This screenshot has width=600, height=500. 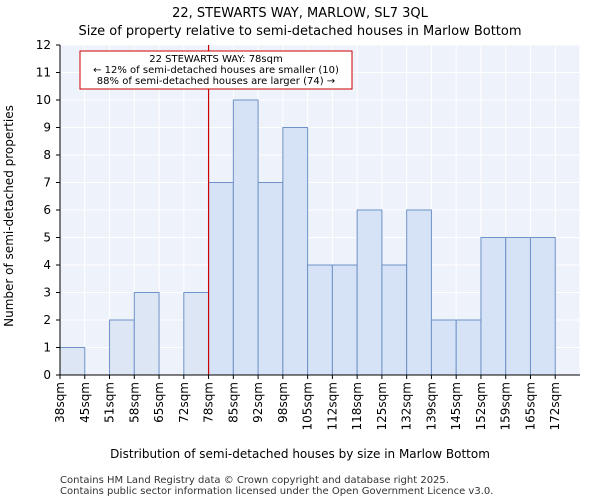 I want to click on bar-159sqm, so click(x=518, y=306).